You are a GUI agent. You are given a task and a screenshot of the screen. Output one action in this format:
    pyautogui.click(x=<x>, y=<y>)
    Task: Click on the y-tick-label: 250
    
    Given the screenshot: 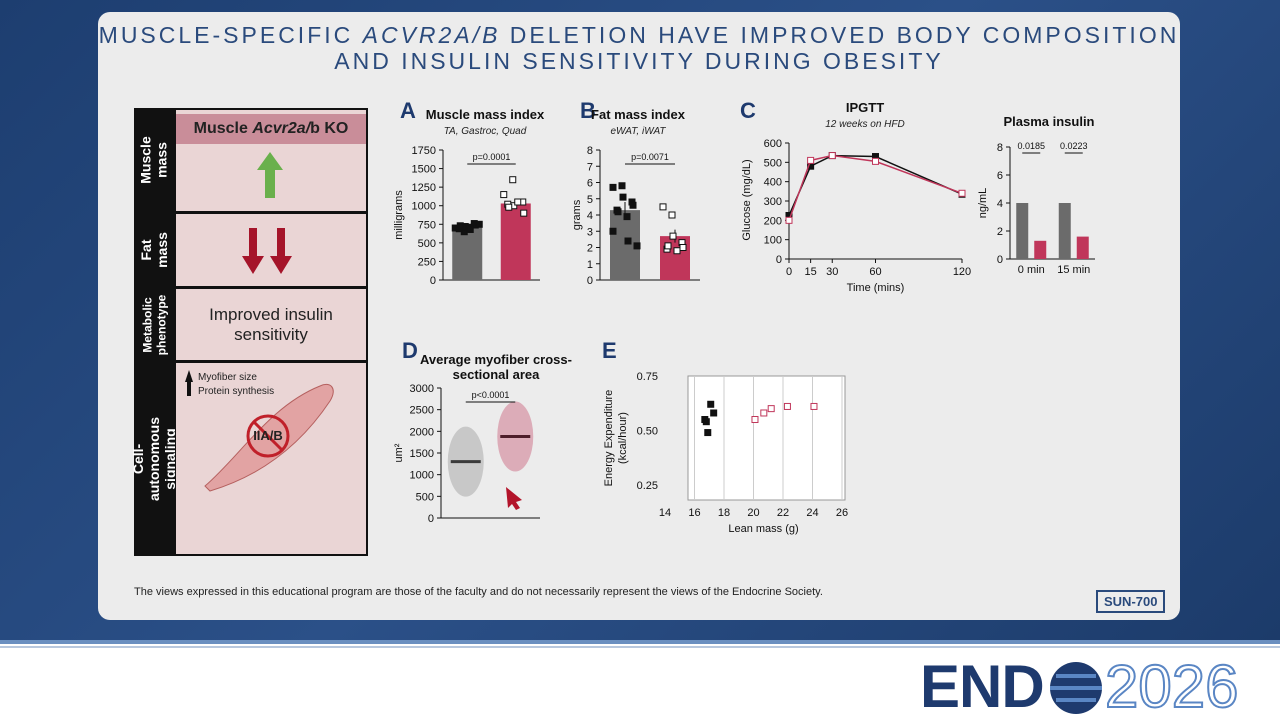 What is the action you would take?
    pyautogui.click(x=427, y=262)
    